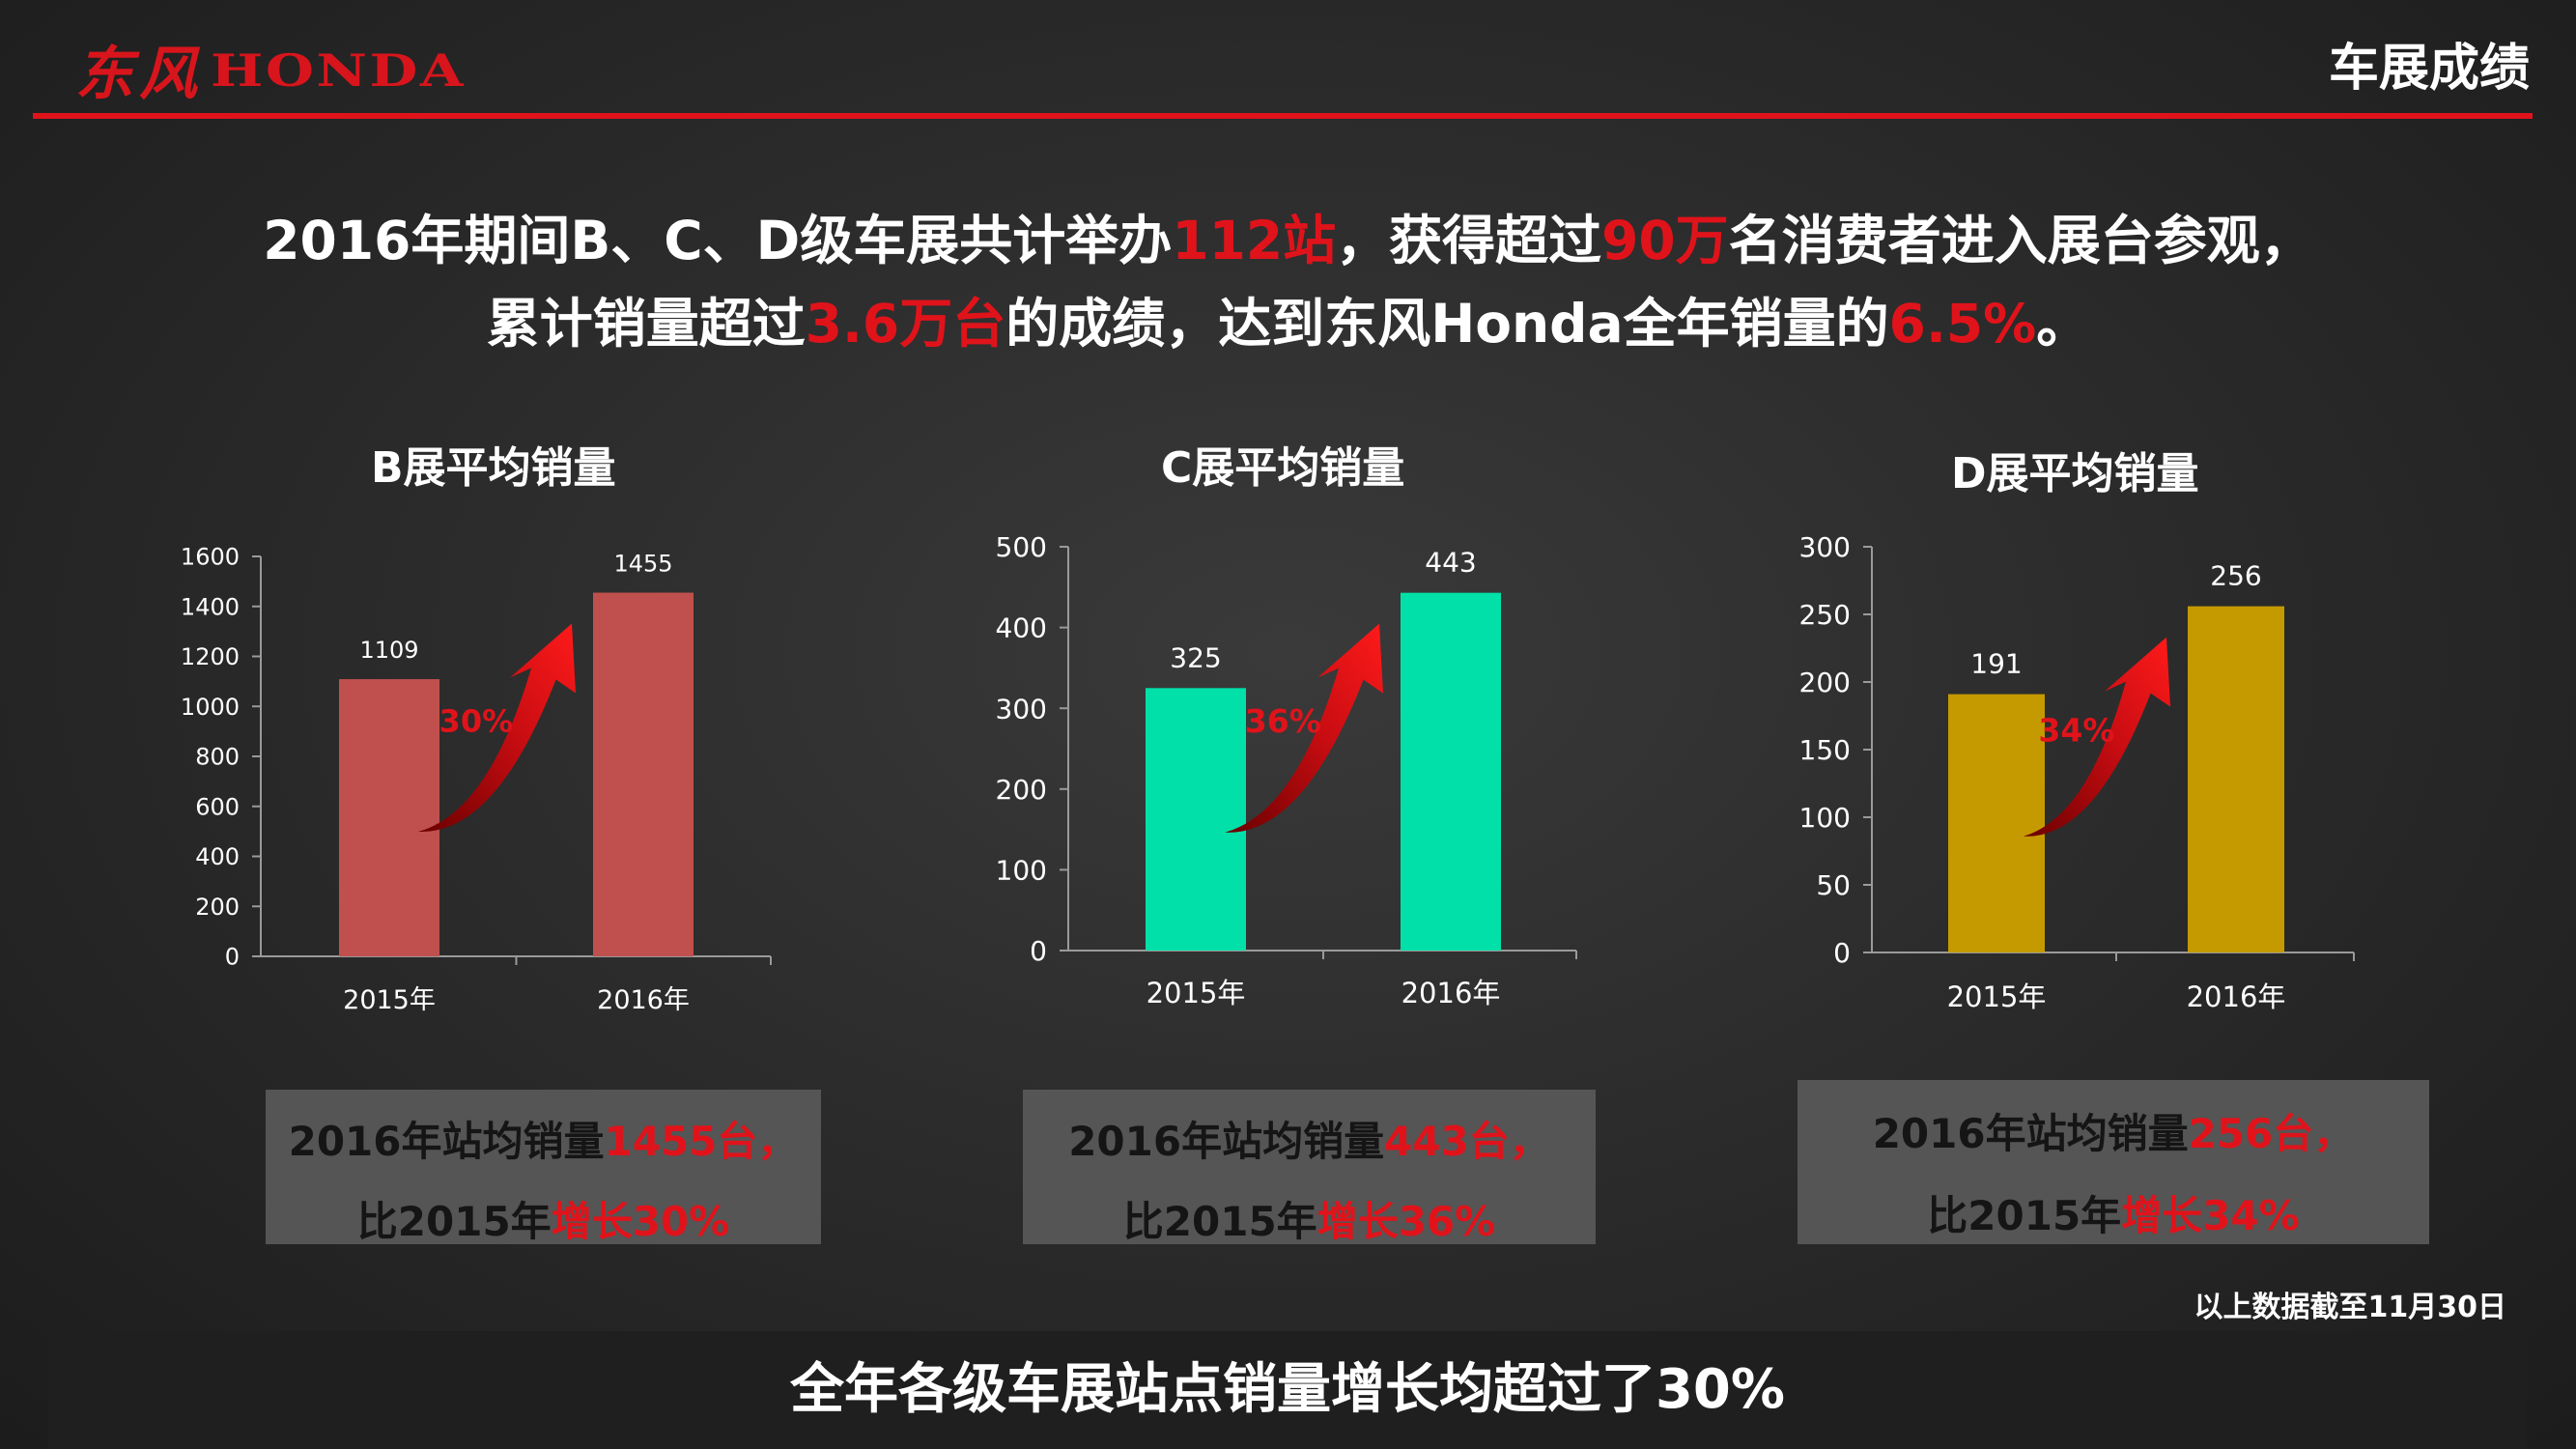  Describe the element at coordinates (2235, 576) in the screenshot. I see `data-label: 256` at that location.